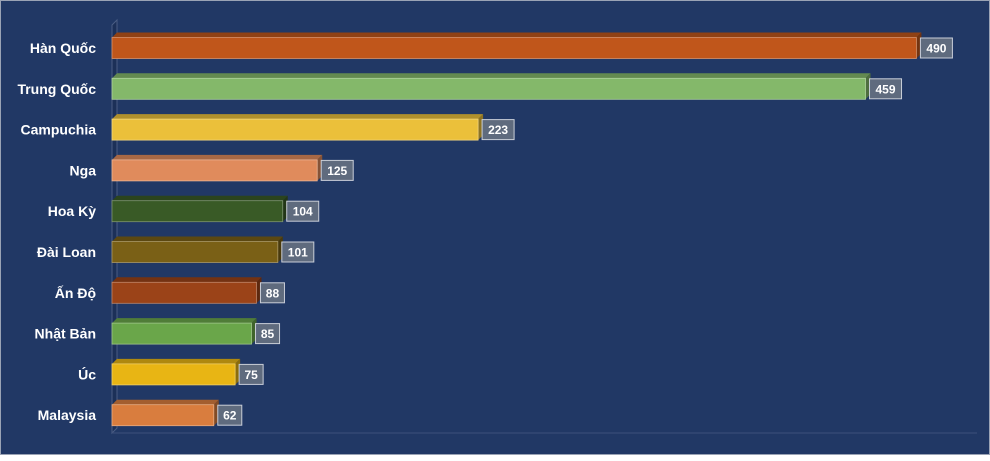 Image resolution: width=990 pixels, height=461 pixels. I want to click on value-label: 104, so click(303, 211).